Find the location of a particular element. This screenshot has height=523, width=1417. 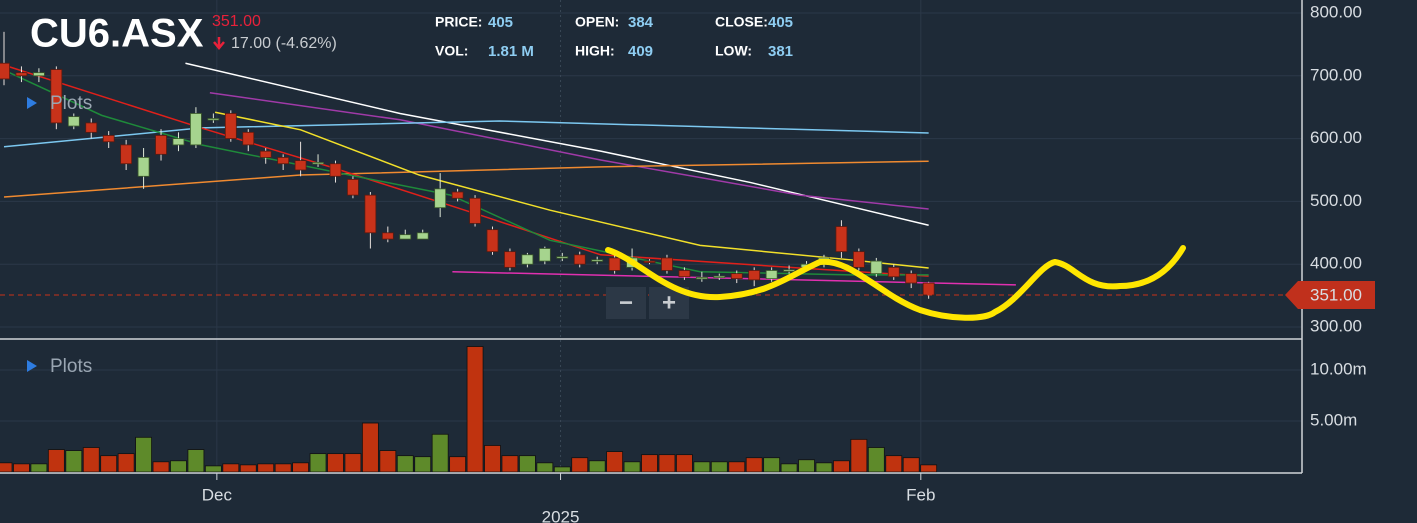

zoom-out: − is located at coordinates (626, 302).